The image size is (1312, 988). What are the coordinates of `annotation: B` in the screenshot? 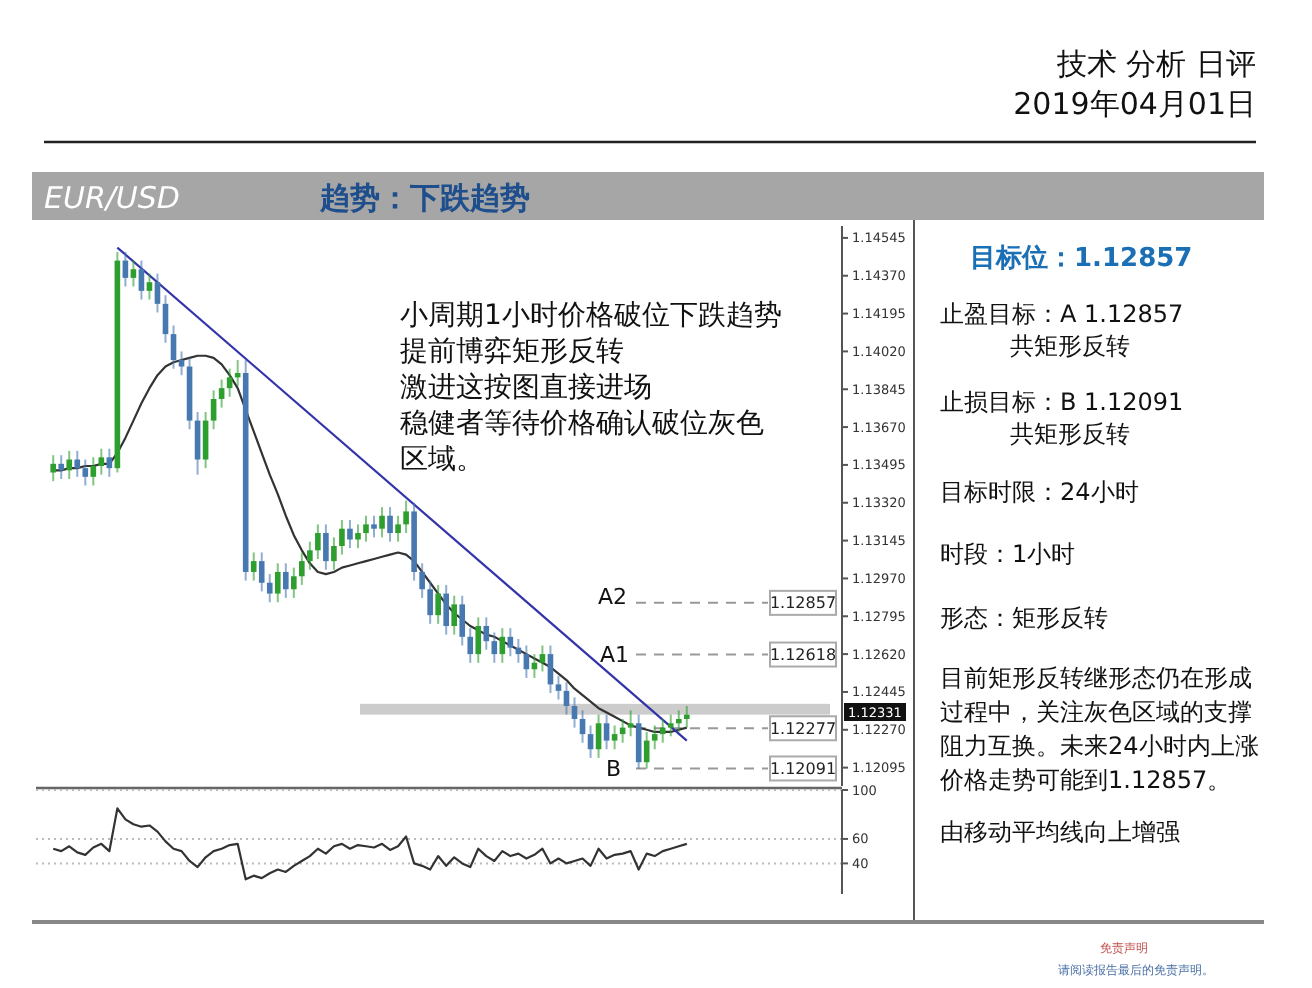 It's located at (614, 769).